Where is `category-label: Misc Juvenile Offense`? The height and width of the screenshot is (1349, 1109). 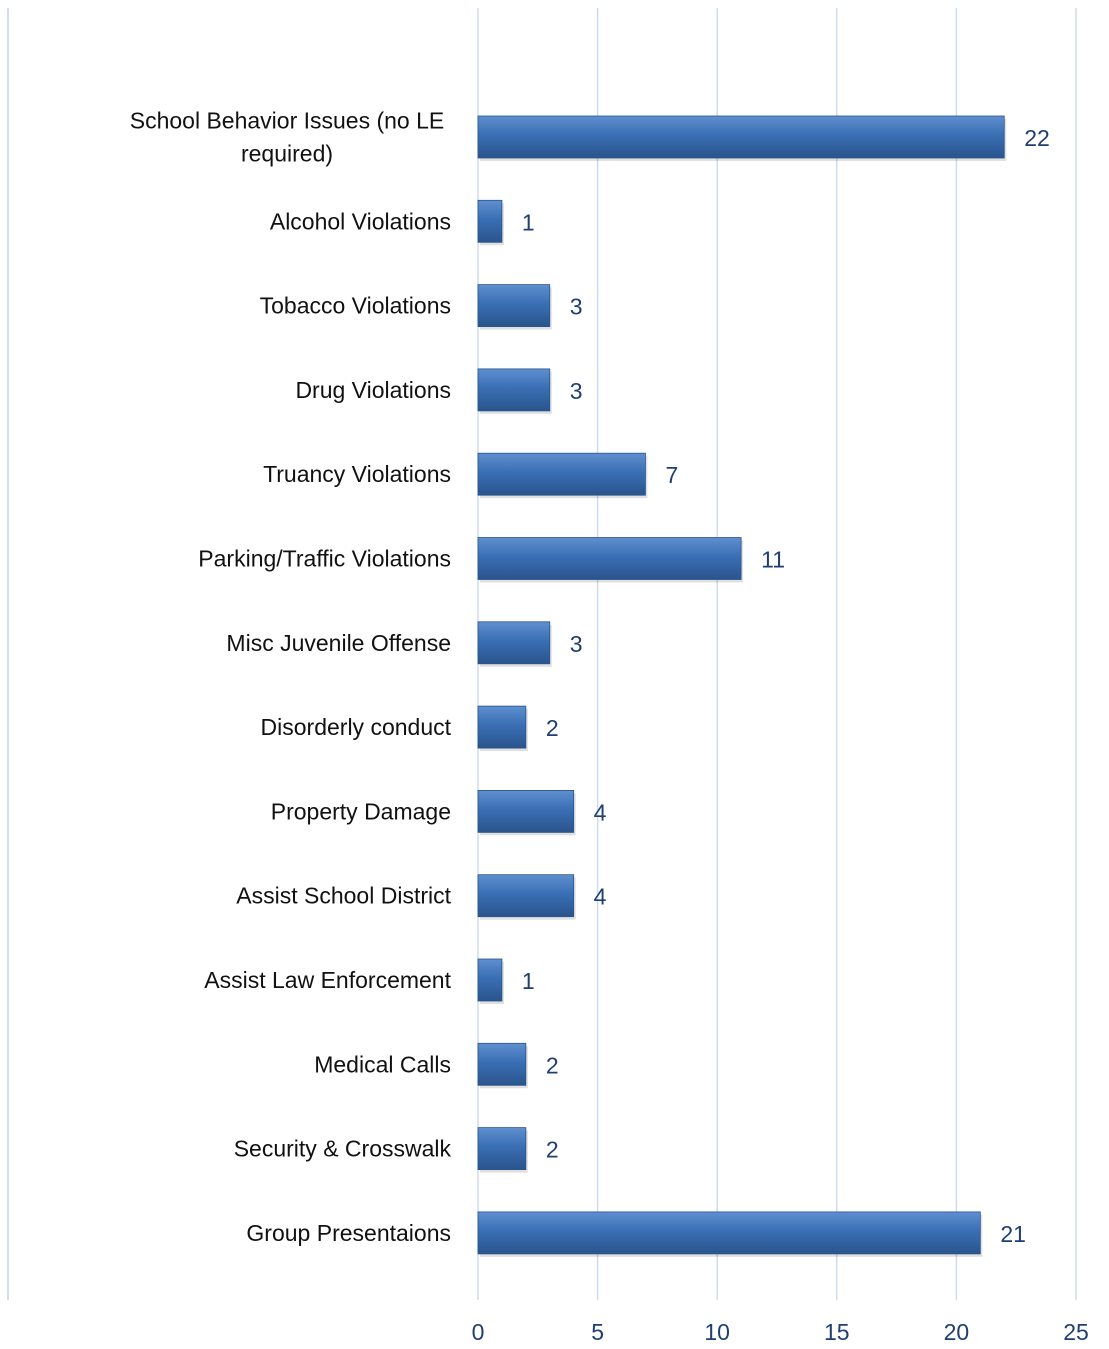 category-label: Misc Juvenile Offense is located at coordinates (338, 643).